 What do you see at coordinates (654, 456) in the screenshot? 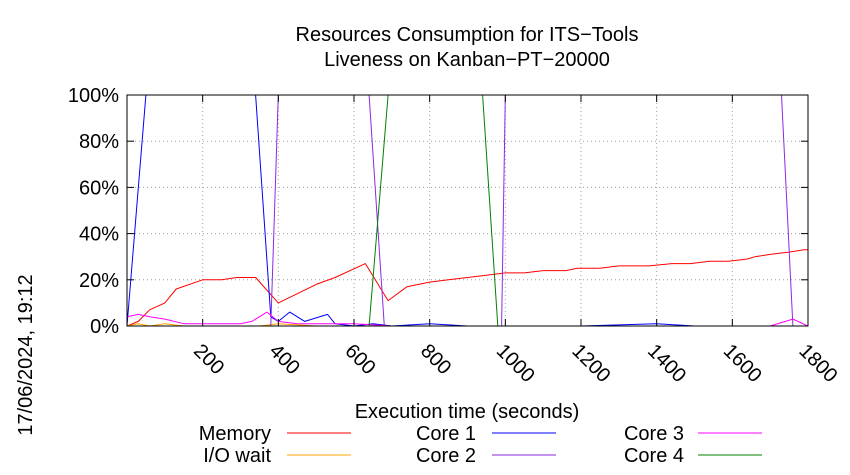
I see `legend-label: Core 4` at bounding box center [654, 456].